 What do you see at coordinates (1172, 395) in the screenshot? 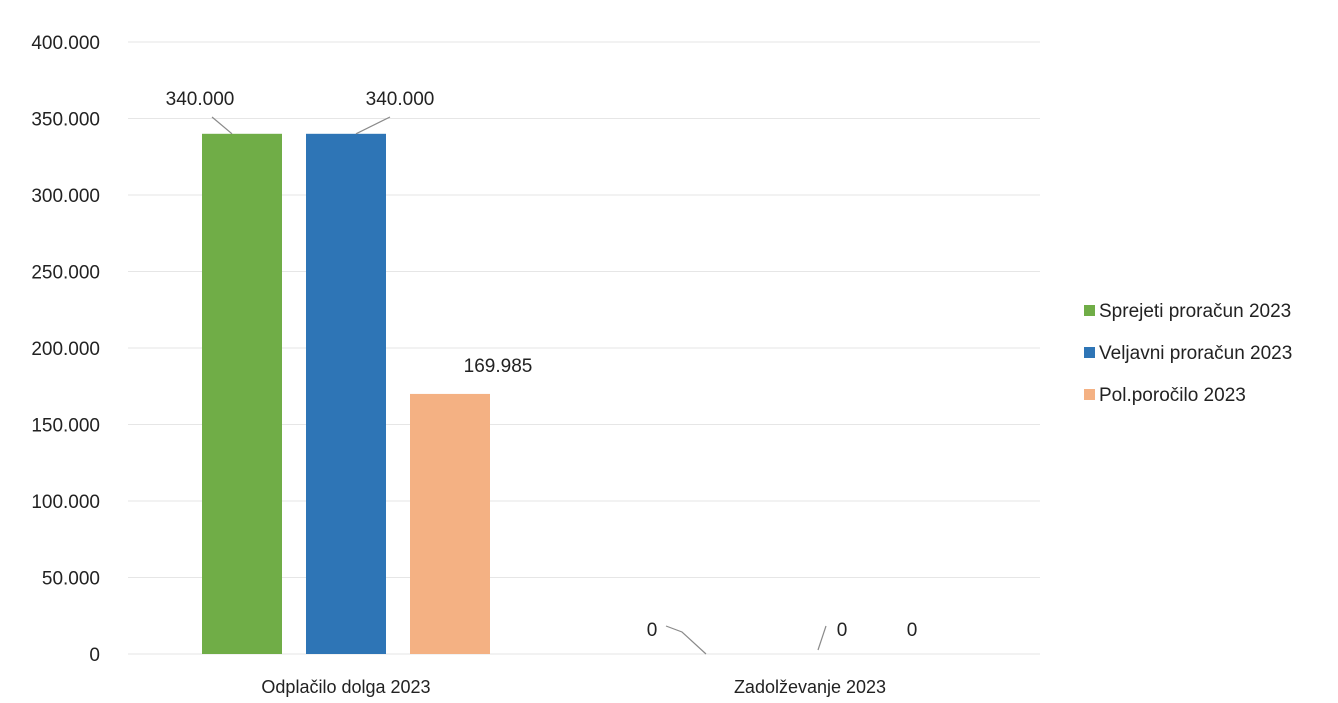
I see `legend-label: Pol.poročilo 2023` at bounding box center [1172, 395].